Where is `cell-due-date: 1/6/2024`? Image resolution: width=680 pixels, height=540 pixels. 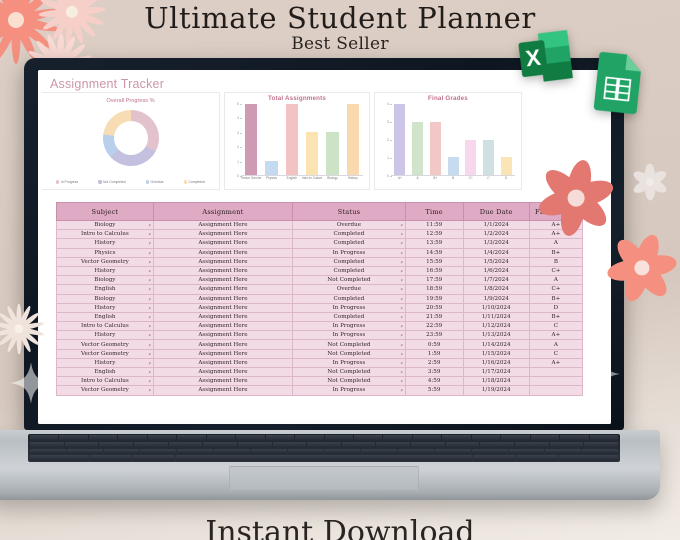
cell-due-date: 1/6/2024 is located at coordinates (496, 271).